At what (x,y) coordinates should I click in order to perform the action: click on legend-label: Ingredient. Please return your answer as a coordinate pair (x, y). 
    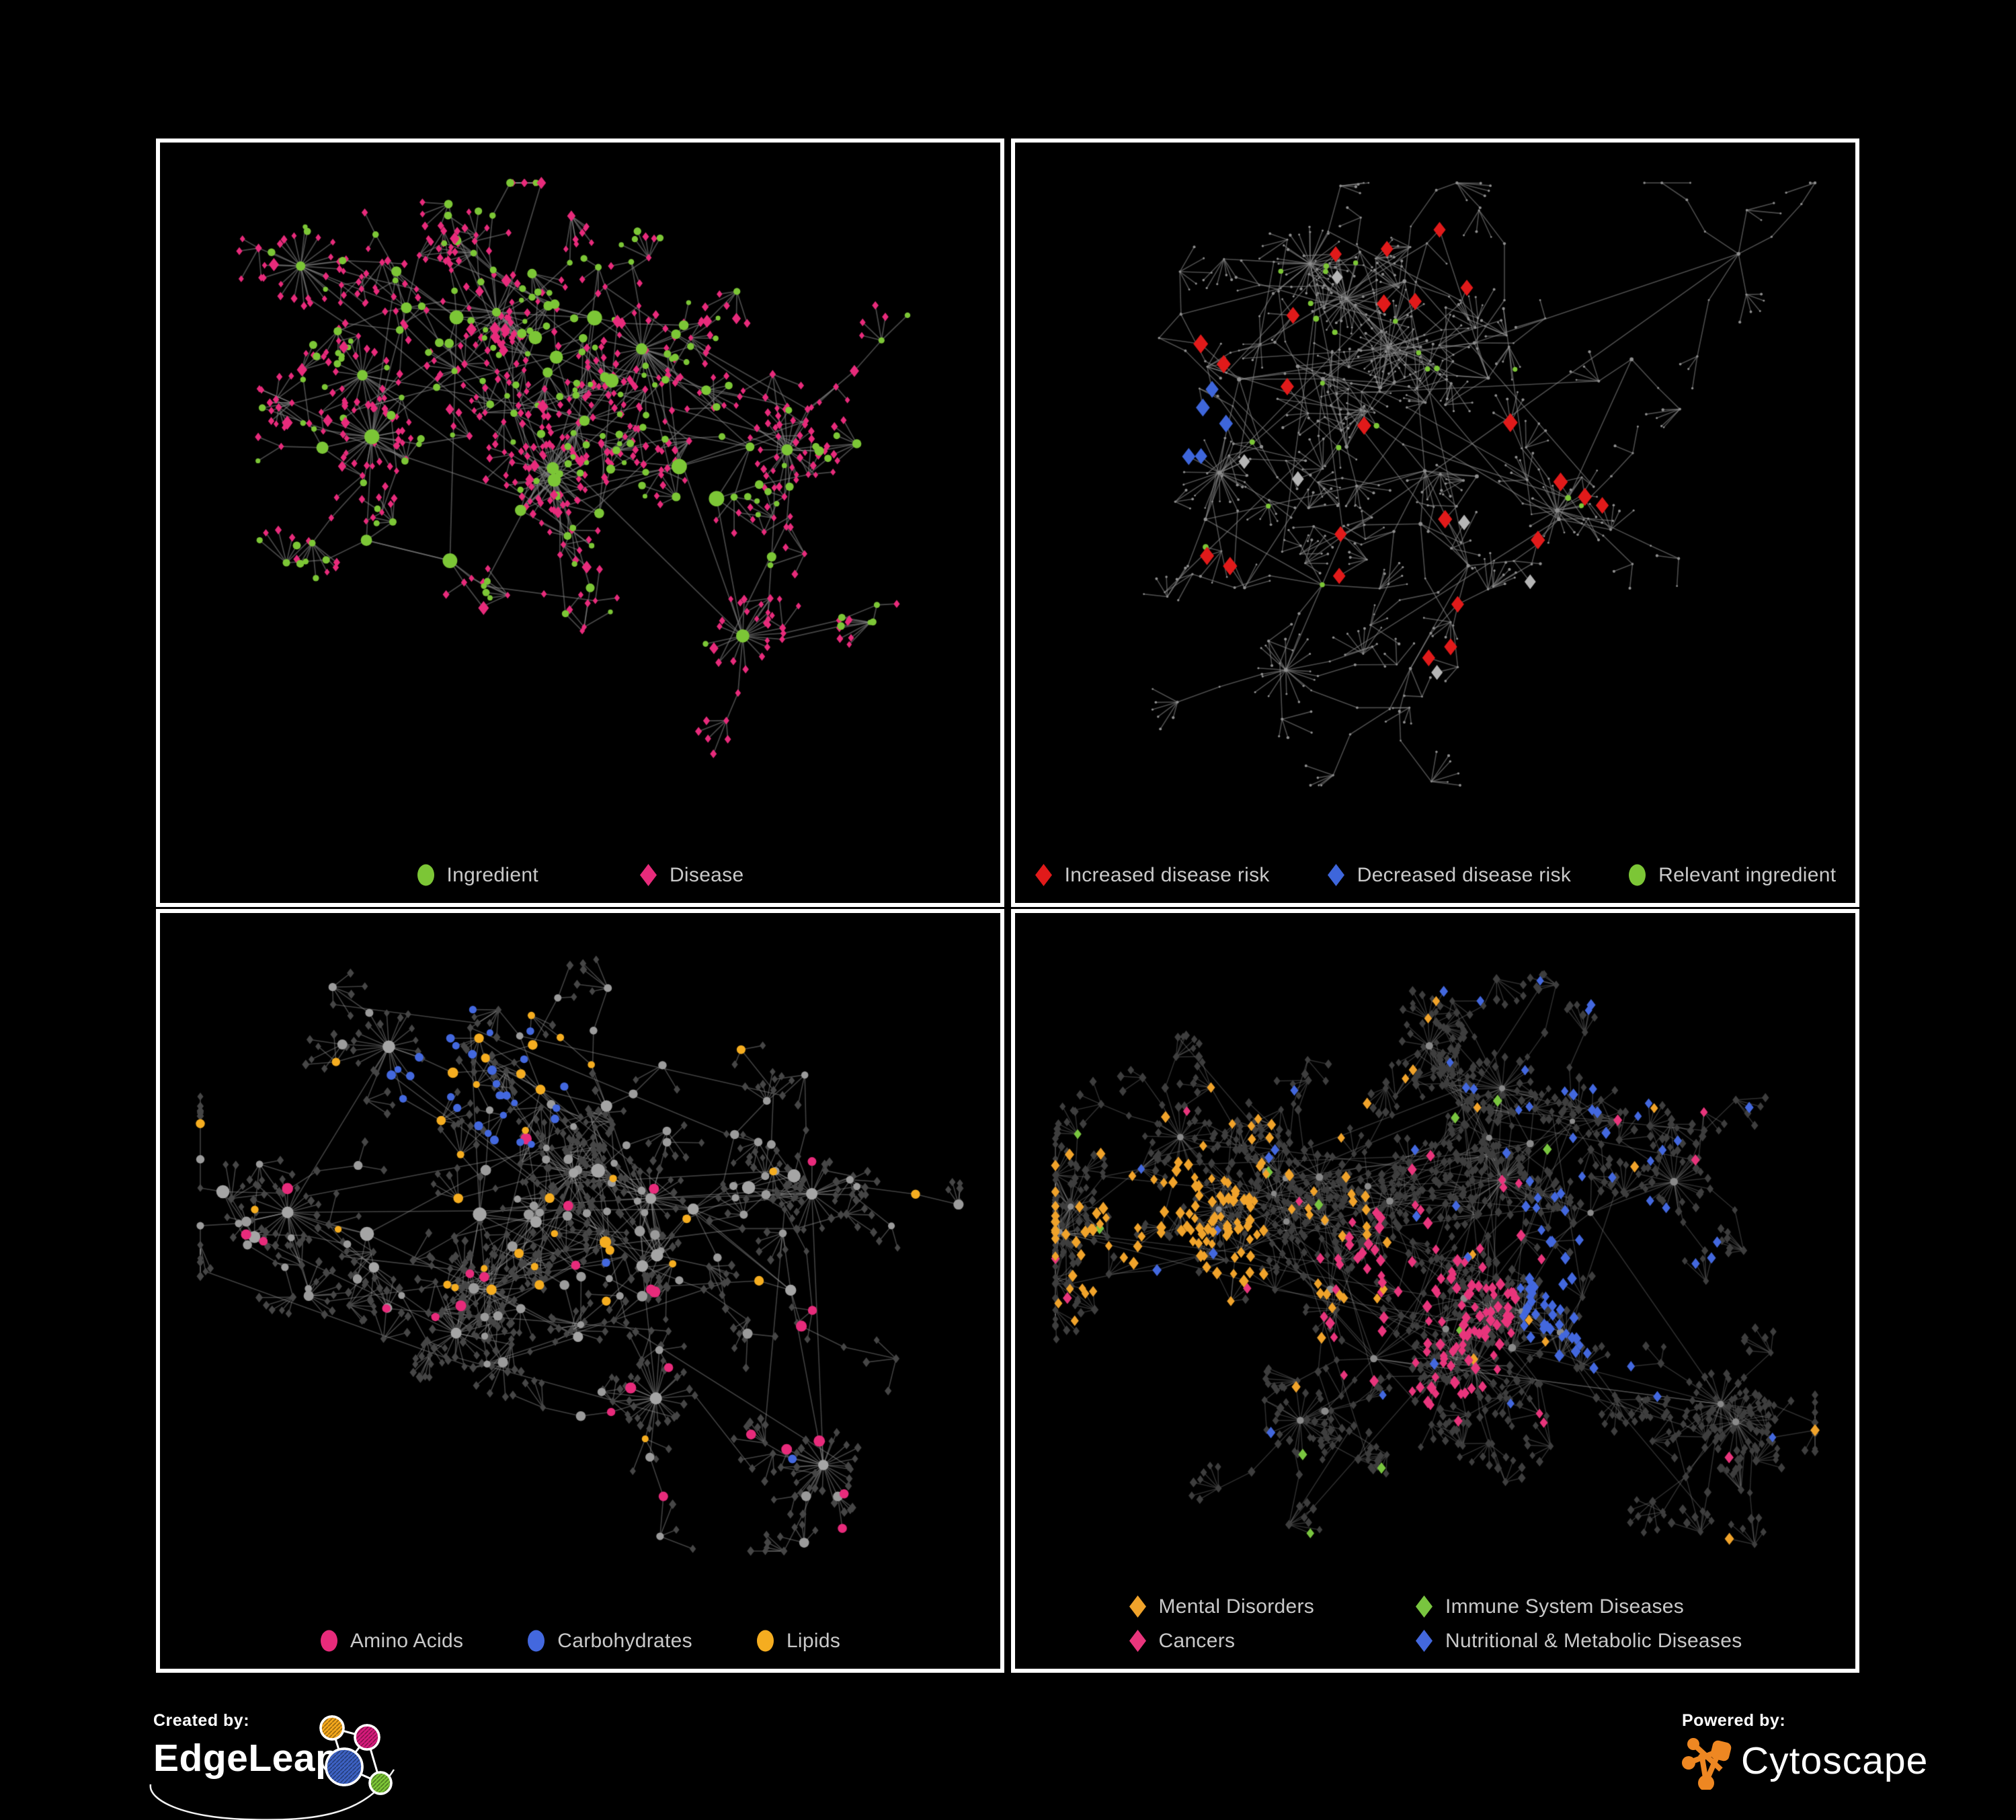
    Looking at the image, I should click on (492, 874).